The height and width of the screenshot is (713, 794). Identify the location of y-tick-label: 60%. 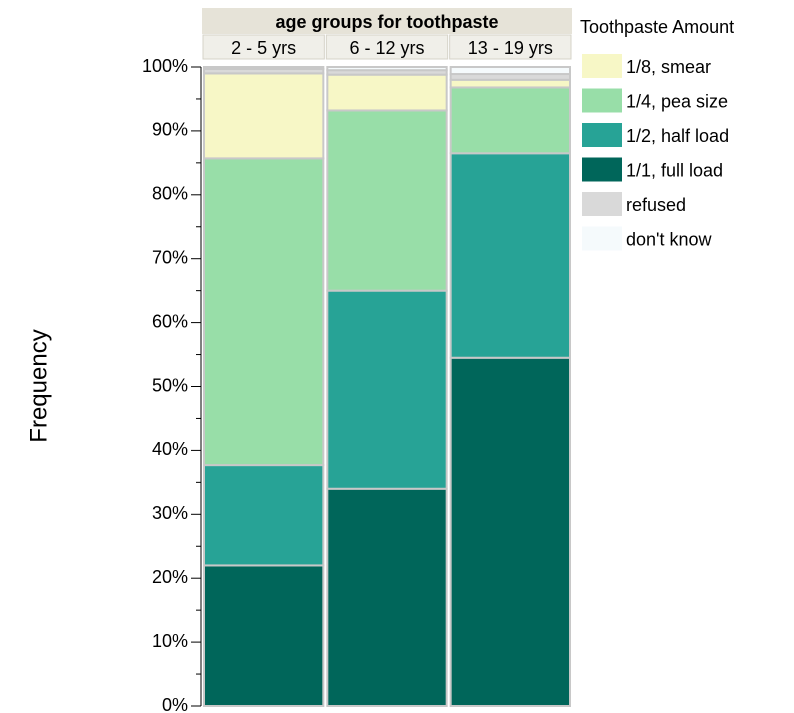
(170, 321).